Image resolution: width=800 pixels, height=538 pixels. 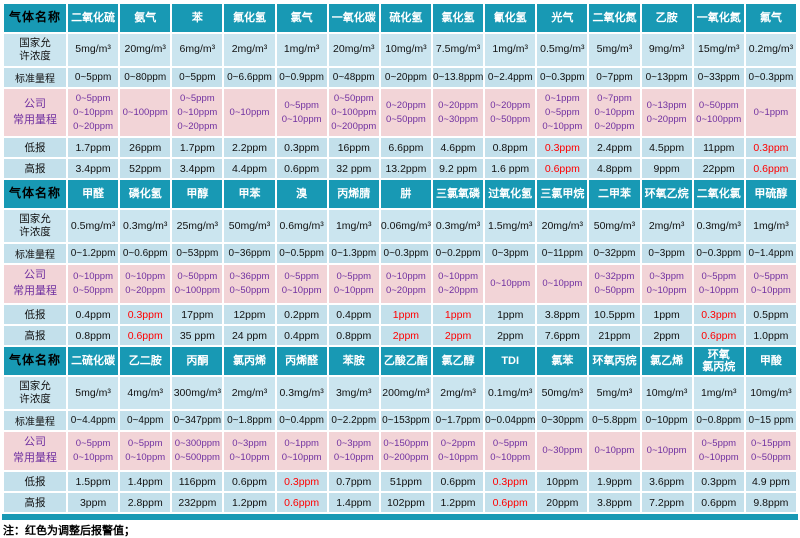 I want to click on gas-name-header: 二硫化碳, so click(x=93, y=361).